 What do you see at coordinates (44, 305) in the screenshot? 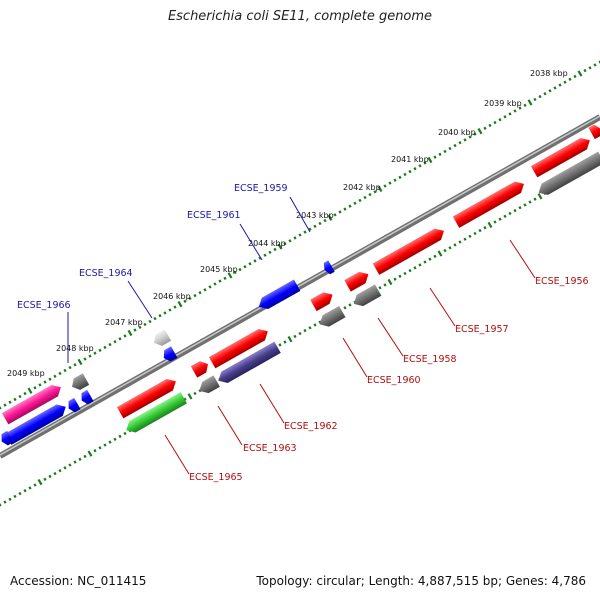
I see `gene-label-ecse-1966: ECSE_1966` at bounding box center [44, 305].